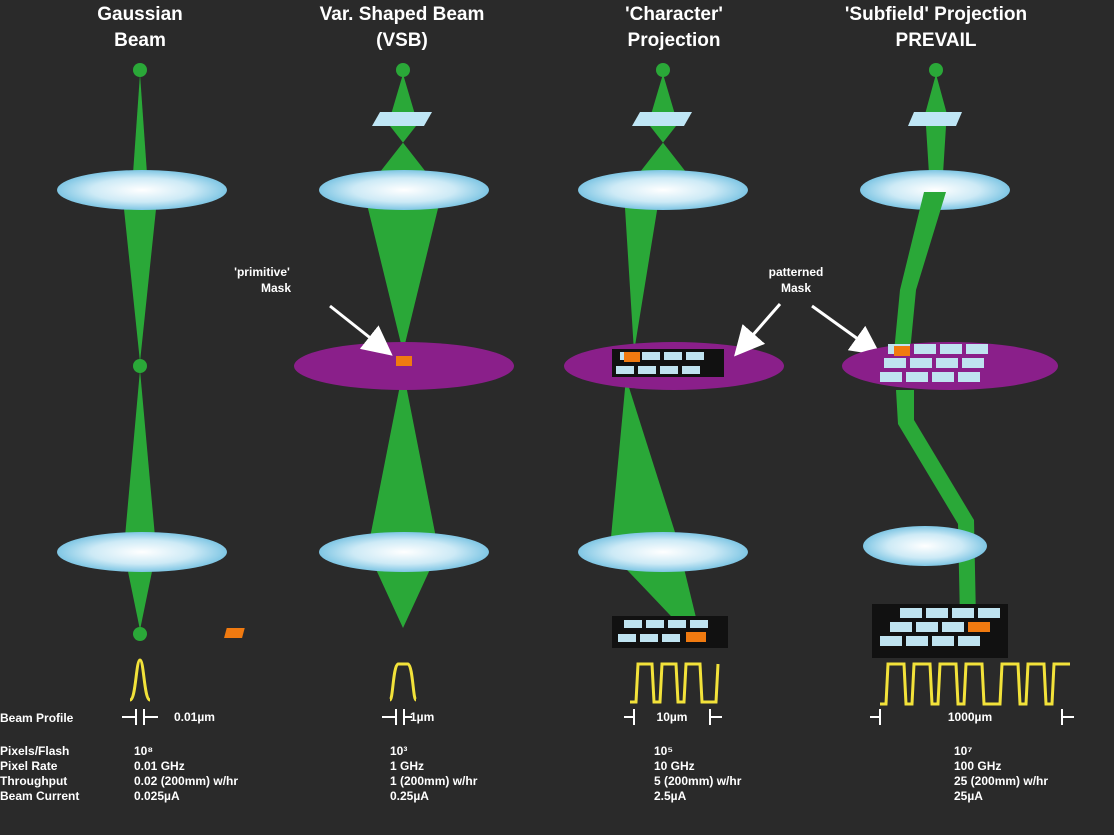  What do you see at coordinates (422, 717) in the screenshot?
I see `resolution-value: 1µm` at bounding box center [422, 717].